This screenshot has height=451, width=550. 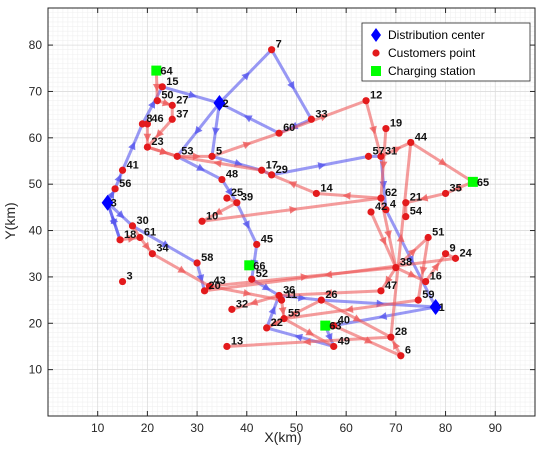 I want to click on customer-label: 35, so click(x=456, y=188).